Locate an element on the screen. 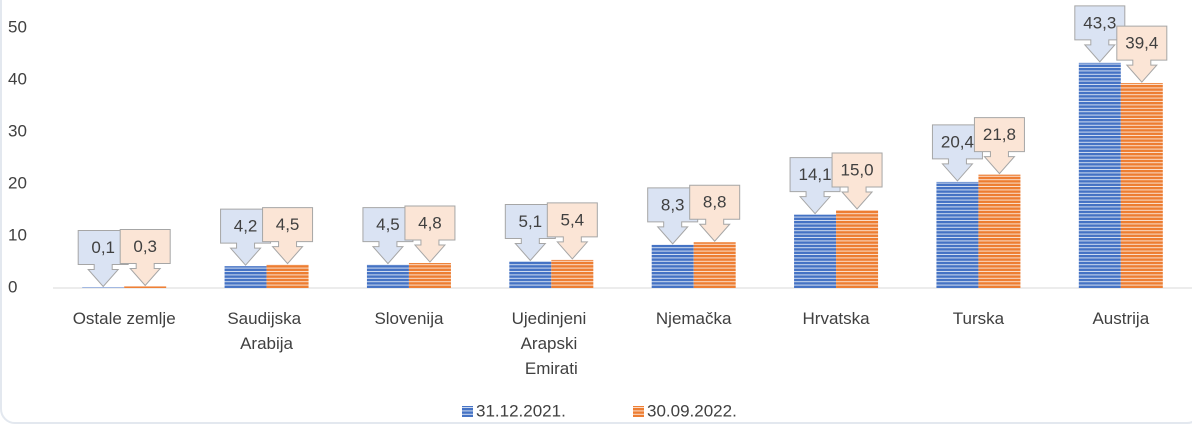 The height and width of the screenshot is (424, 1192). x-tick-label: Ujedinjeni Arapski Emirati is located at coordinates (551, 343).